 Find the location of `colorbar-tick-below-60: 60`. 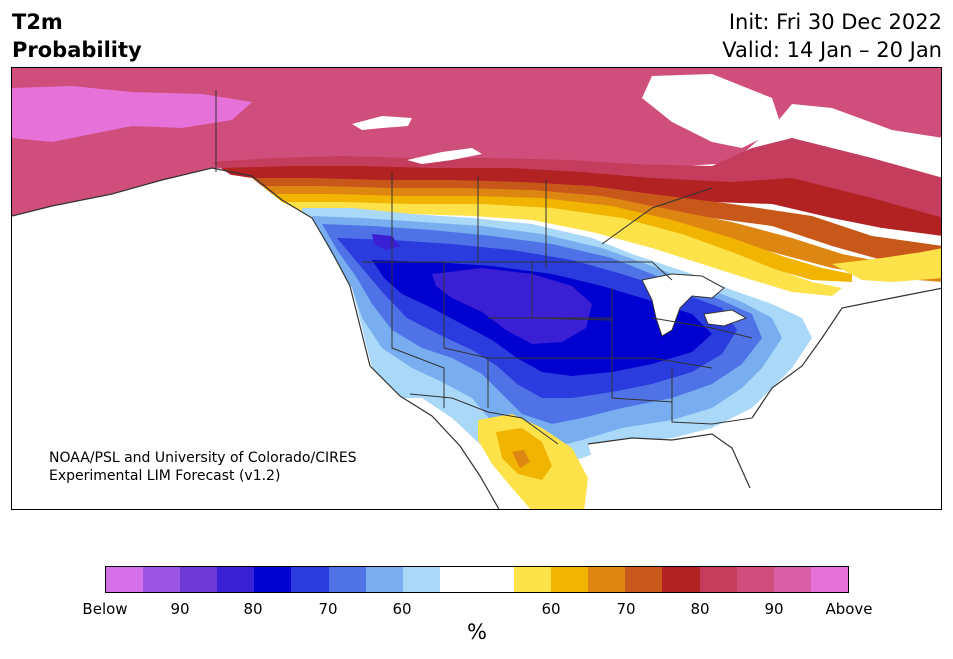

colorbar-tick-below-60: 60 is located at coordinates (402, 609).